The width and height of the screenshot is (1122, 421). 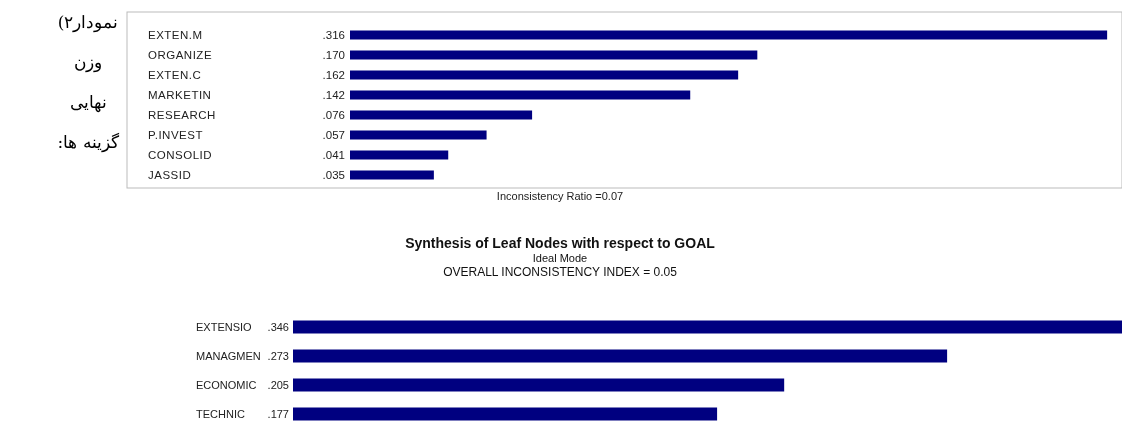 I want to click on data-label: .142, so click(x=333, y=95).